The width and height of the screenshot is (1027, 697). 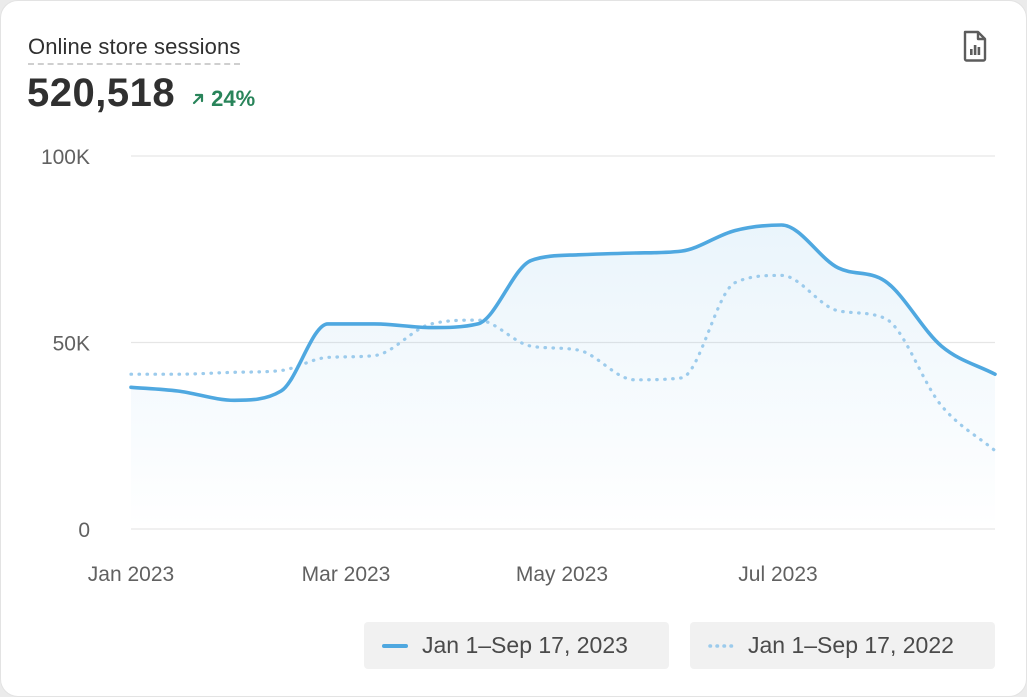 I want to click on legend-item-current: Jan 1–Sep 17, 2023, so click(x=516, y=645).